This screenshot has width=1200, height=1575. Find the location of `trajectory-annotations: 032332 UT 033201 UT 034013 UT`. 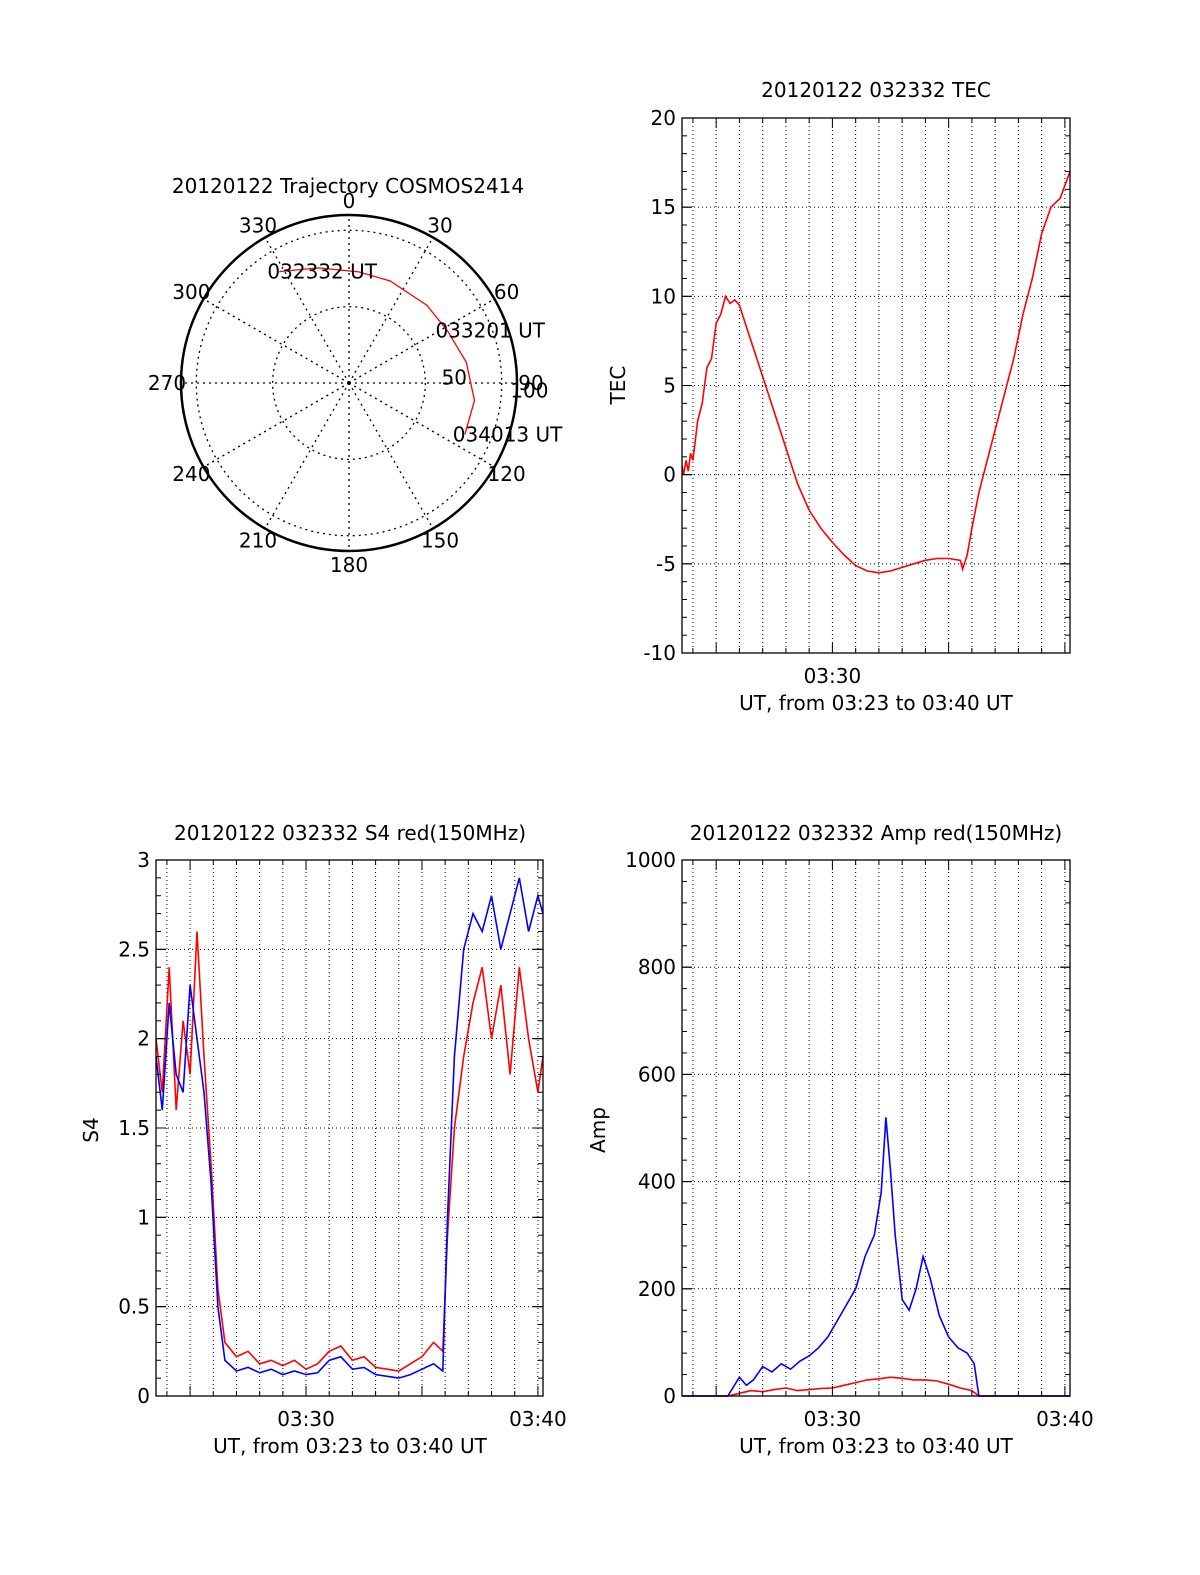

trajectory-annotations: 032332 UT 033201 UT 034013 UT is located at coordinates (415, 353).